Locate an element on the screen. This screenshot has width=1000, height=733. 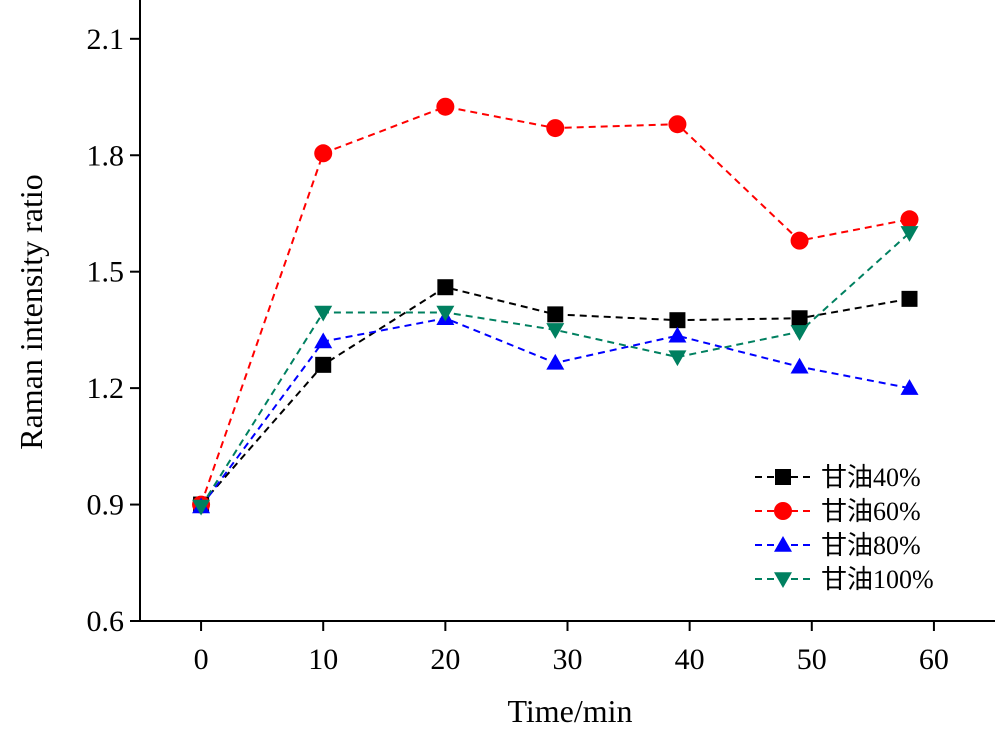
legend-item: 甘油80% is located at coordinates (838, 545).